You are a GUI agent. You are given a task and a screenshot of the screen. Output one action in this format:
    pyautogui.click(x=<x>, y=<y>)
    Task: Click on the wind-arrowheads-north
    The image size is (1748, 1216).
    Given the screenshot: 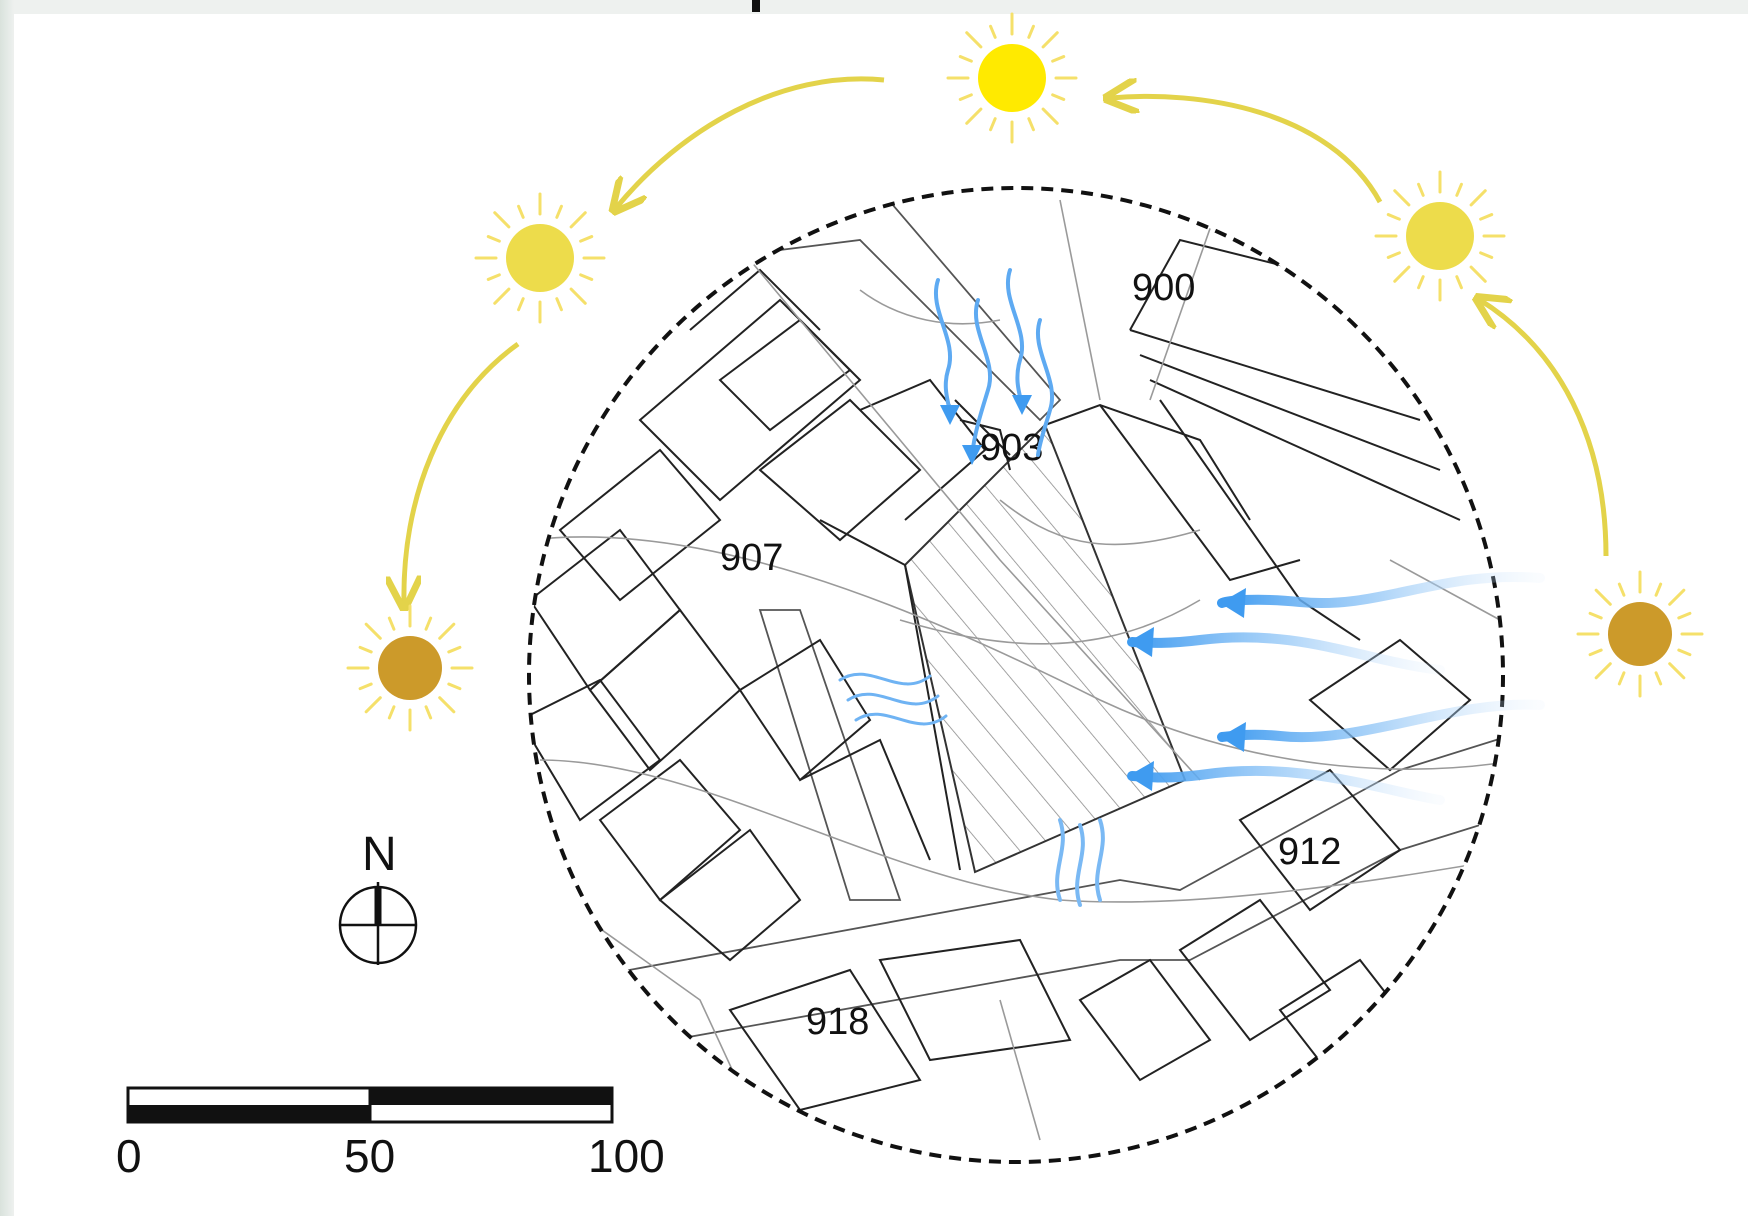 What is the action you would take?
    pyautogui.click(x=986, y=430)
    